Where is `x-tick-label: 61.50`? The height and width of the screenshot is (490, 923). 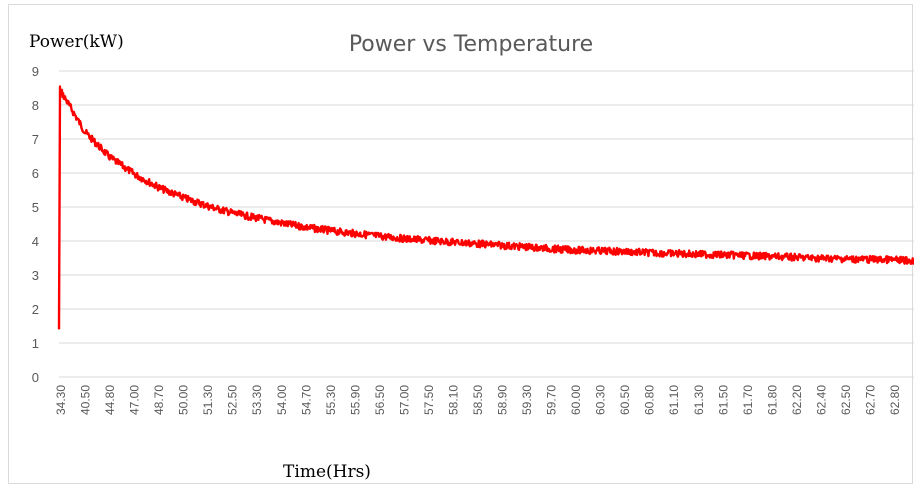 x-tick-label: 61.50 is located at coordinates (723, 400).